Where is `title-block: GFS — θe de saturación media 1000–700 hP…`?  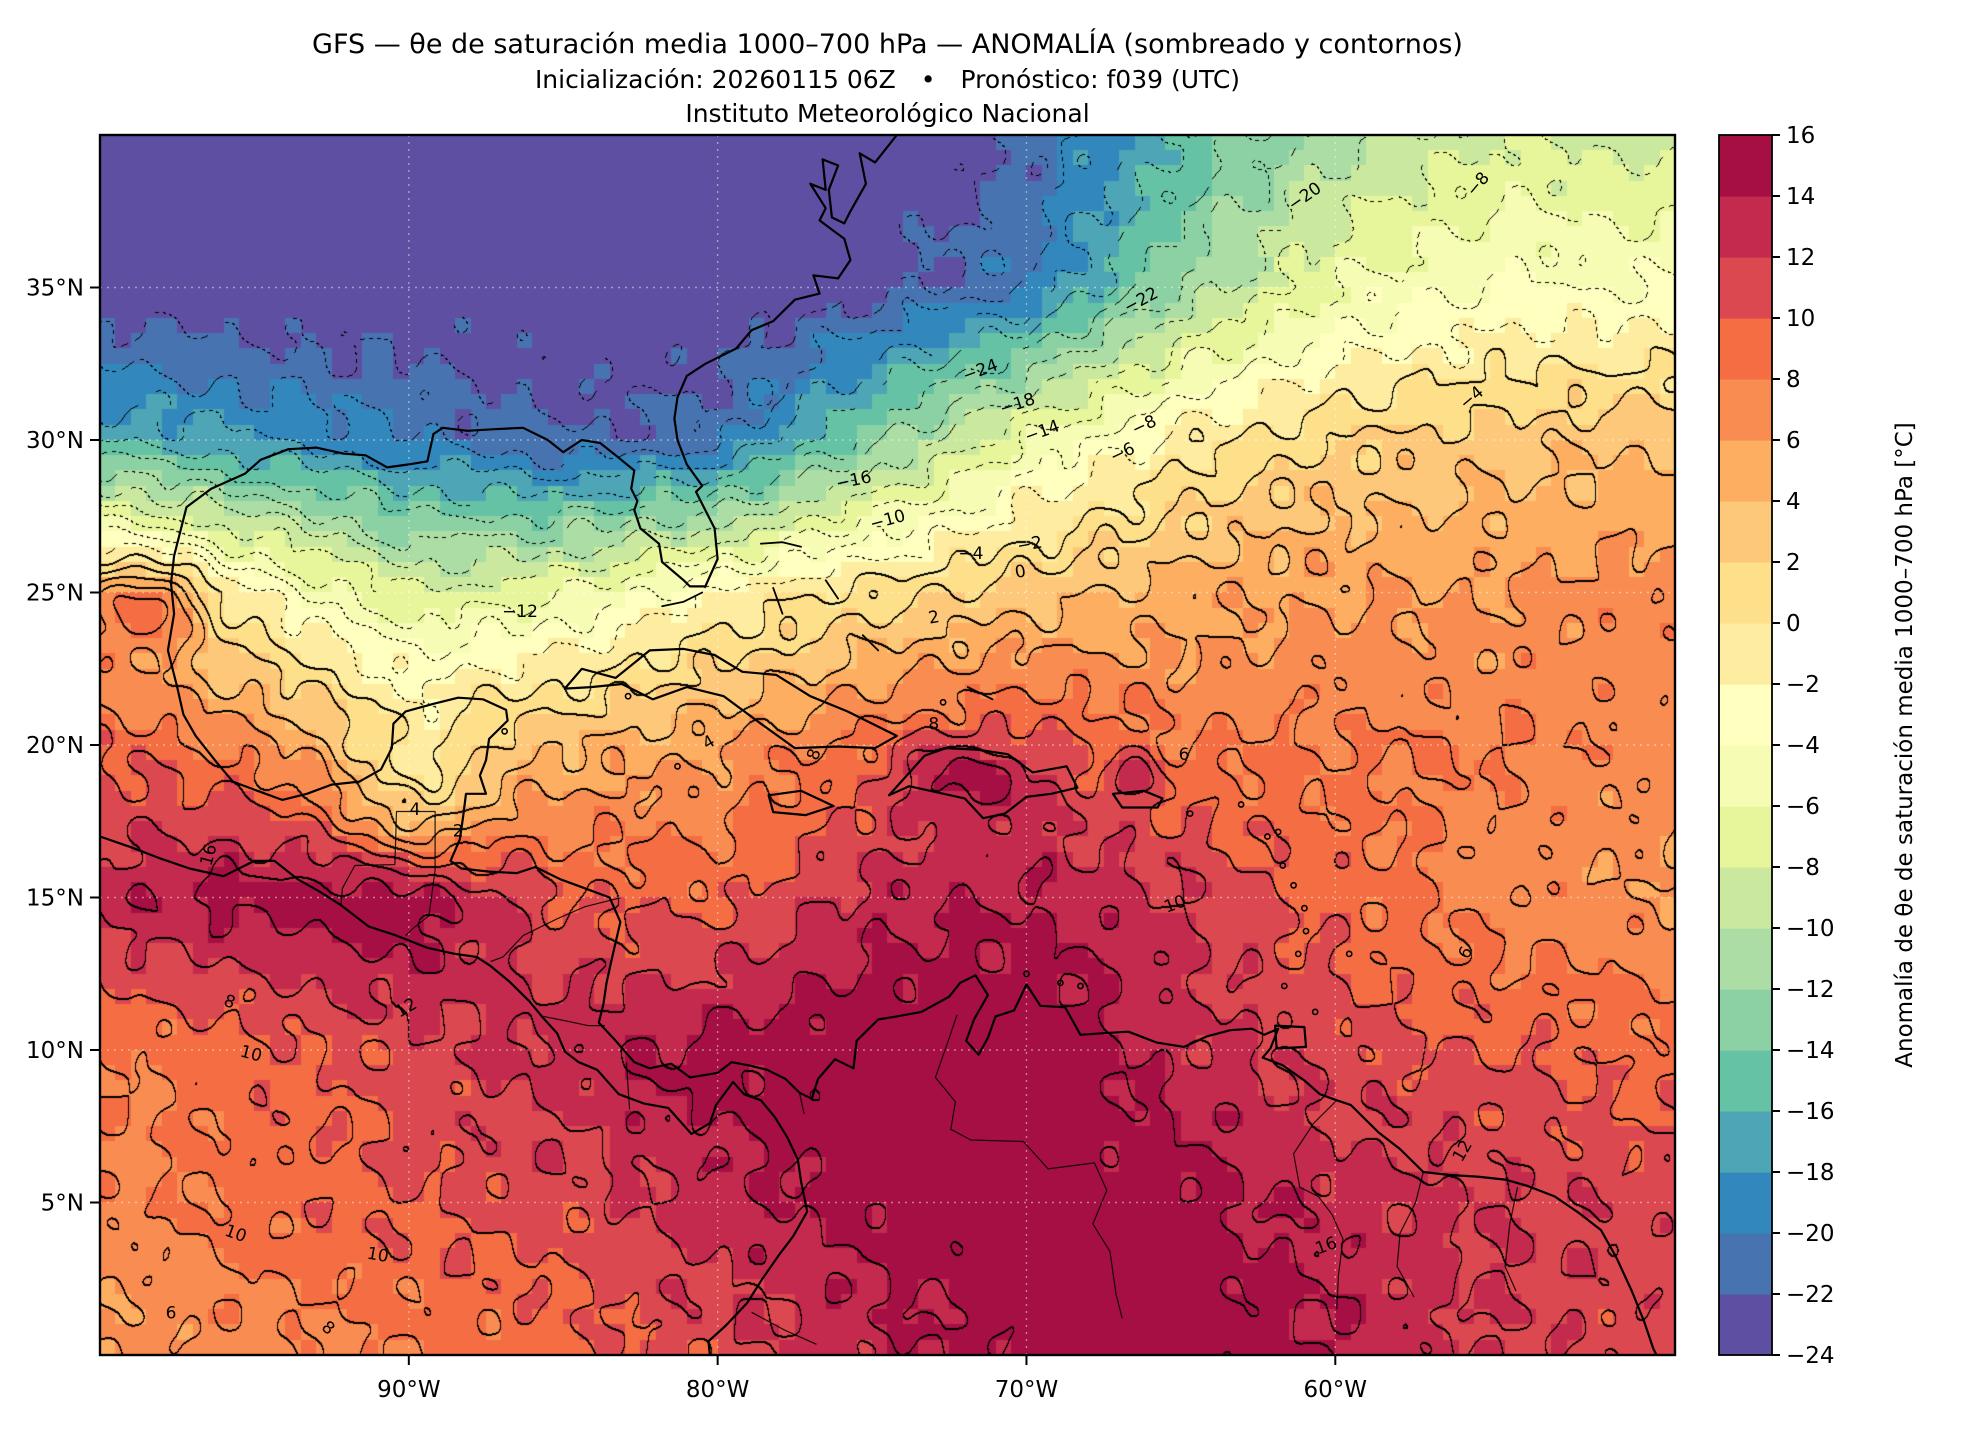 title-block: GFS — θe de saturación media 1000–700 hP… is located at coordinates (887, 78).